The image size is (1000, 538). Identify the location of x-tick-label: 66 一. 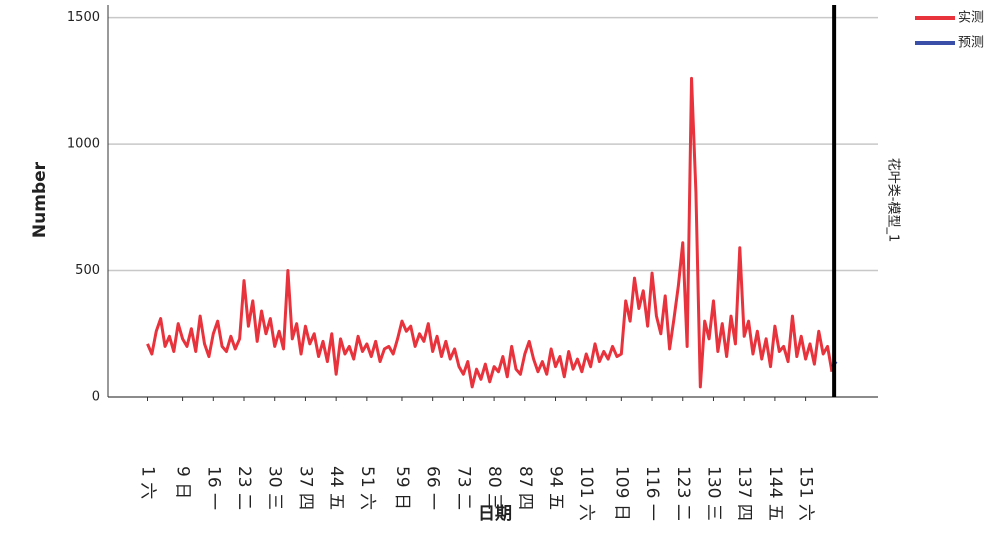
(433, 488).